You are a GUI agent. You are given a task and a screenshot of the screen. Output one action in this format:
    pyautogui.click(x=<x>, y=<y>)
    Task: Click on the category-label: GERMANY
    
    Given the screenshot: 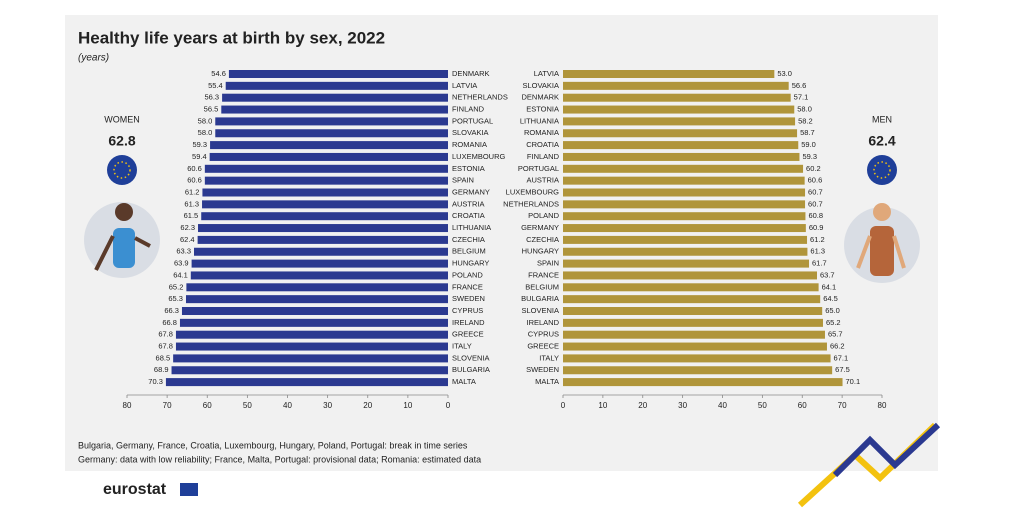 What is the action you would take?
    pyautogui.click(x=540, y=227)
    